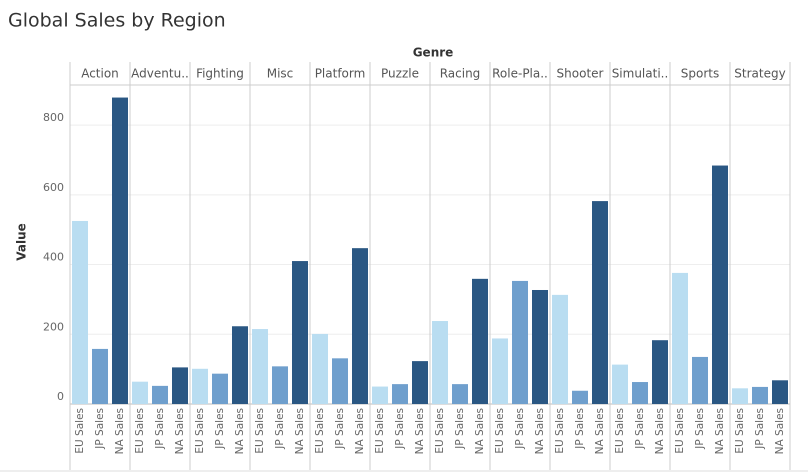 The image size is (808, 476). Describe the element at coordinates (60, 396) in the screenshot. I see `y-tick-label: 0` at that location.